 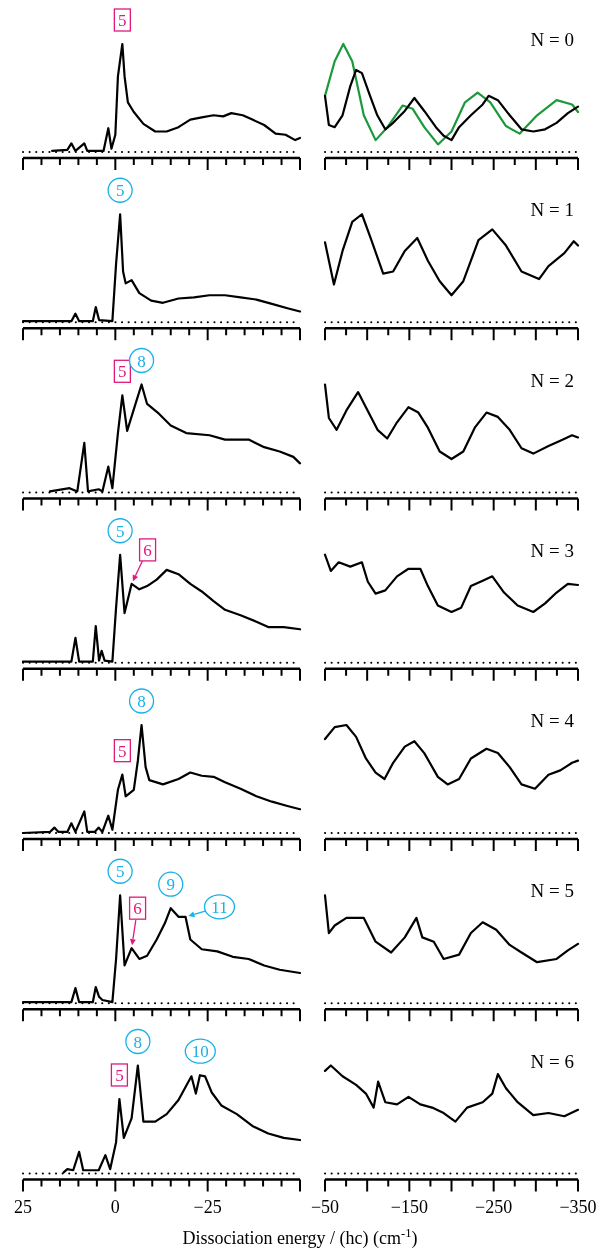 I want to click on x-tick-label: −25, so click(x=207, y=1206).